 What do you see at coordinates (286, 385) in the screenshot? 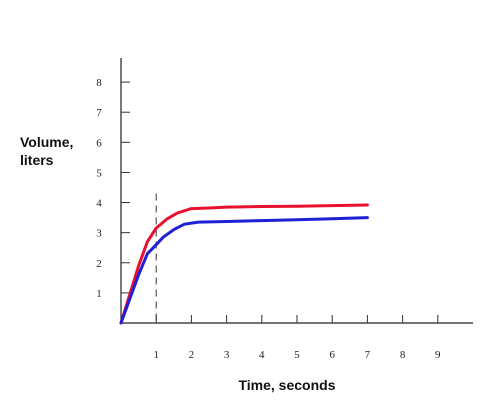
I see `x-axis-title: Time, seconds` at bounding box center [286, 385].